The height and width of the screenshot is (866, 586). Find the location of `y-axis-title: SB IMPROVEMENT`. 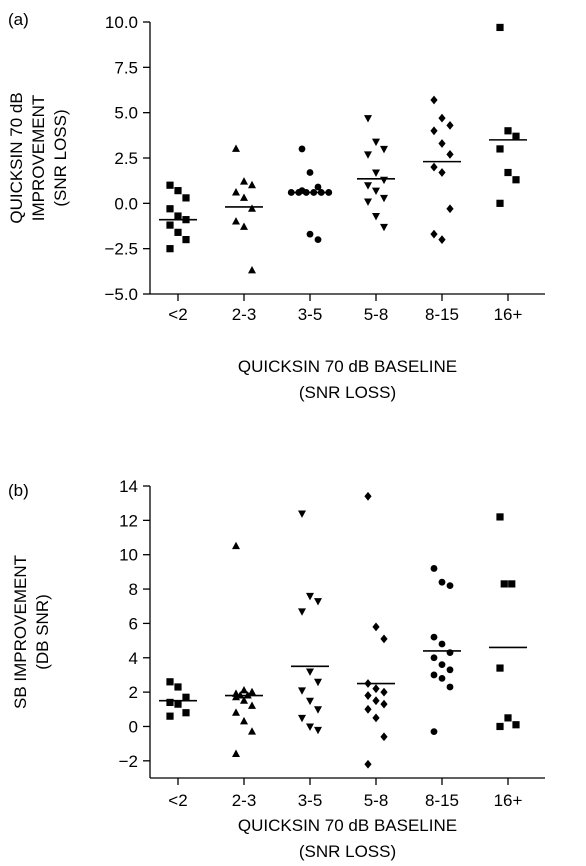

y-axis-title: SB IMPROVEMENT is located at coordinates (20, 632).